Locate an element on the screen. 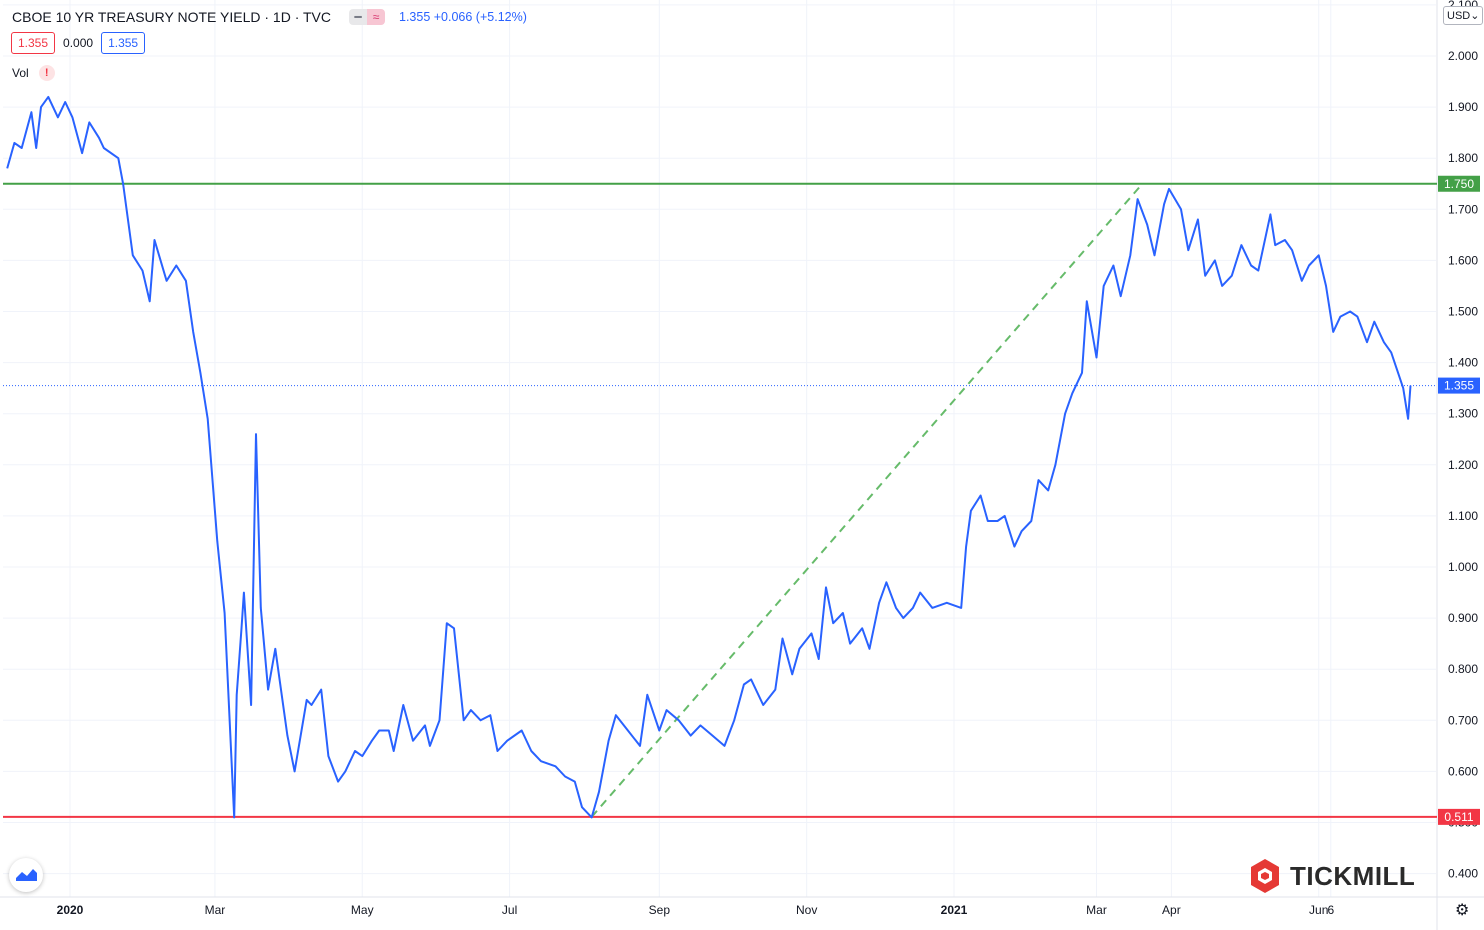 This screenshot has height=930, width=1484. currency-label: USD is located at coordinates (1459, 16).